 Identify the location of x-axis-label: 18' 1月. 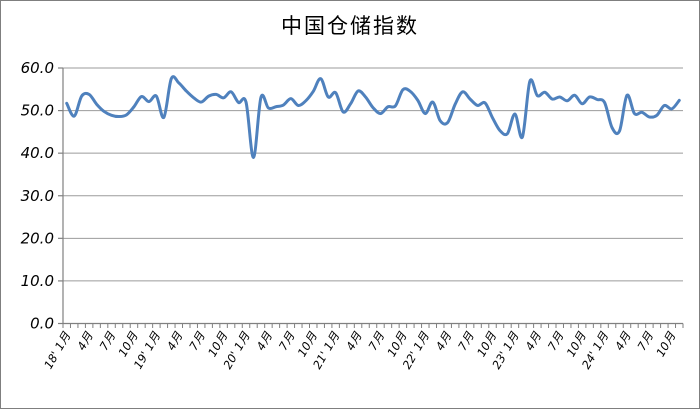
(57, 350).